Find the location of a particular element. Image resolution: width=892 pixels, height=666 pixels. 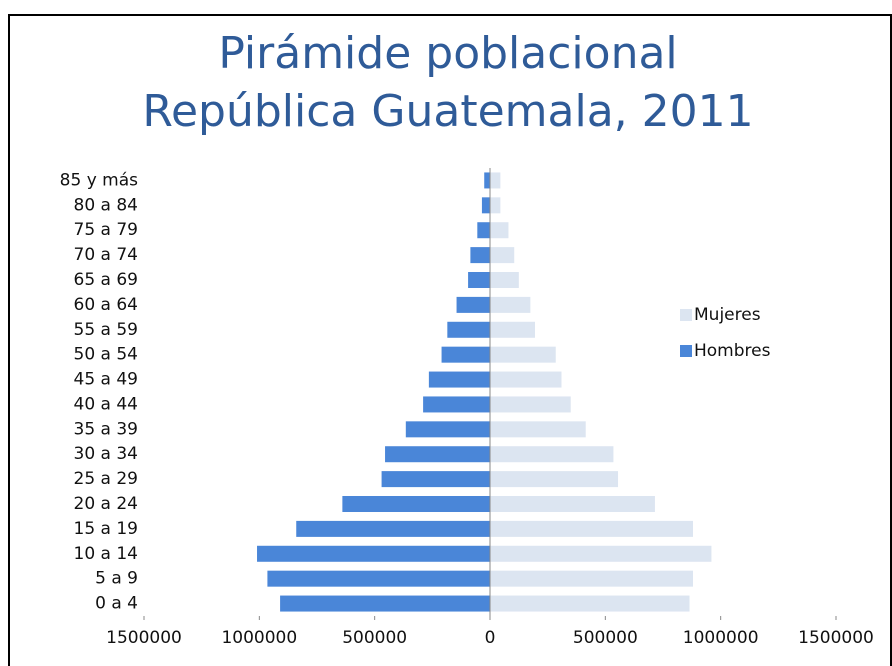

x-tick-label: 0 is located at coordinates (490, 638).